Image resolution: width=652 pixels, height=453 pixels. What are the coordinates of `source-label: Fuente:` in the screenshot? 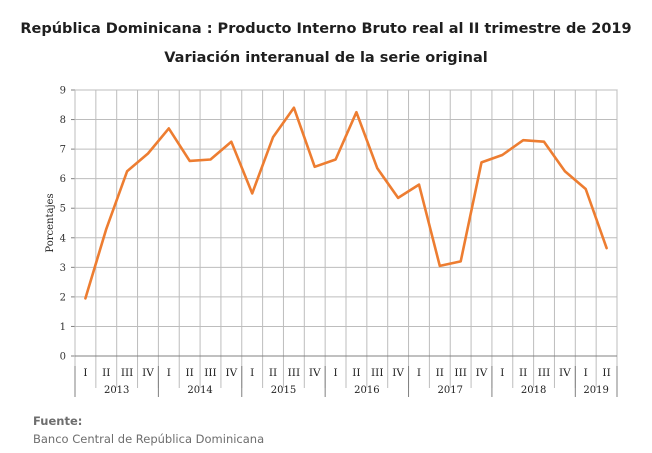 It's located at (58, 421).